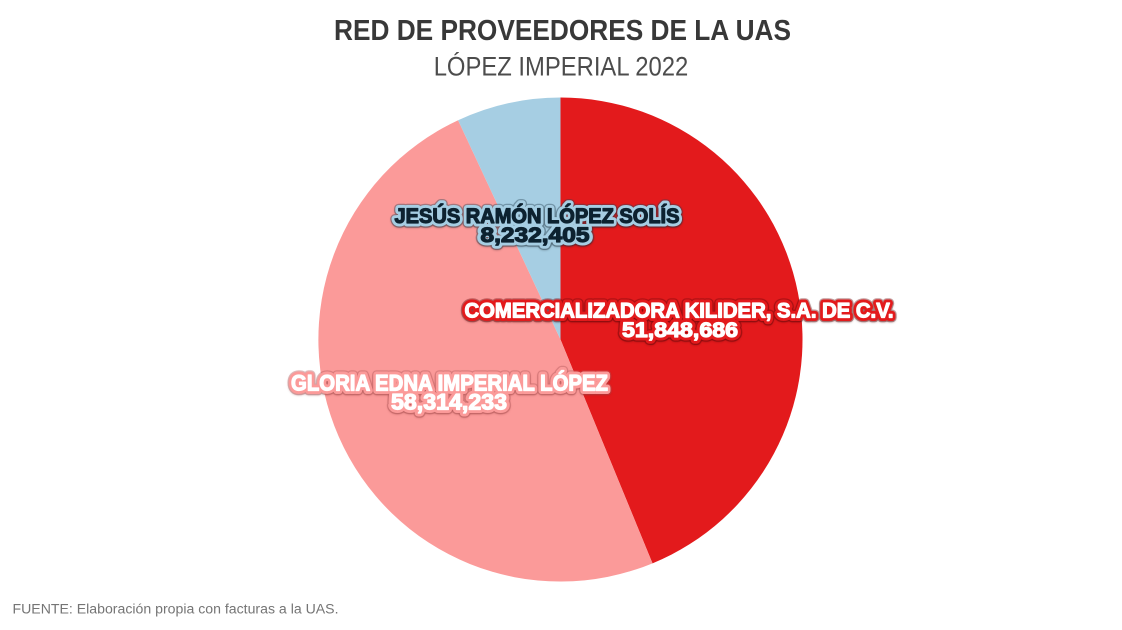 The width and height of the screenshot is (1122, 630). What do you see at coordinates (679, 311) in the screenshot?
I see `svg-text:COMERCIALIZADORA KILIDER, S.A.: COMERCIALIZADORA KILIDER, S.A. DE C.V.` at bounding box center [679, 311].